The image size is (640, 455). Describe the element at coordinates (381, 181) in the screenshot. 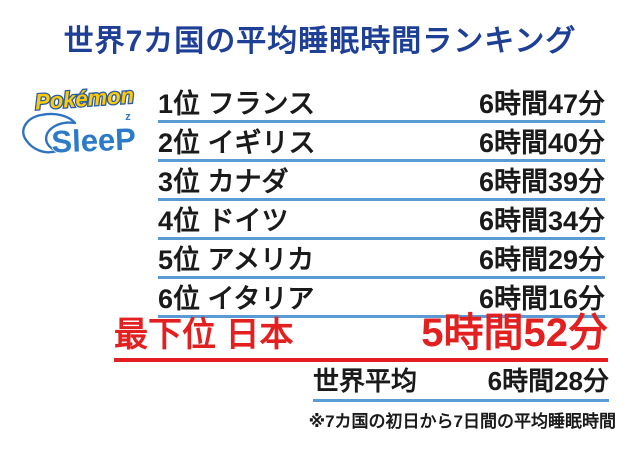

I see `table-row: 3位 カナダ 6時間39分` at that location.